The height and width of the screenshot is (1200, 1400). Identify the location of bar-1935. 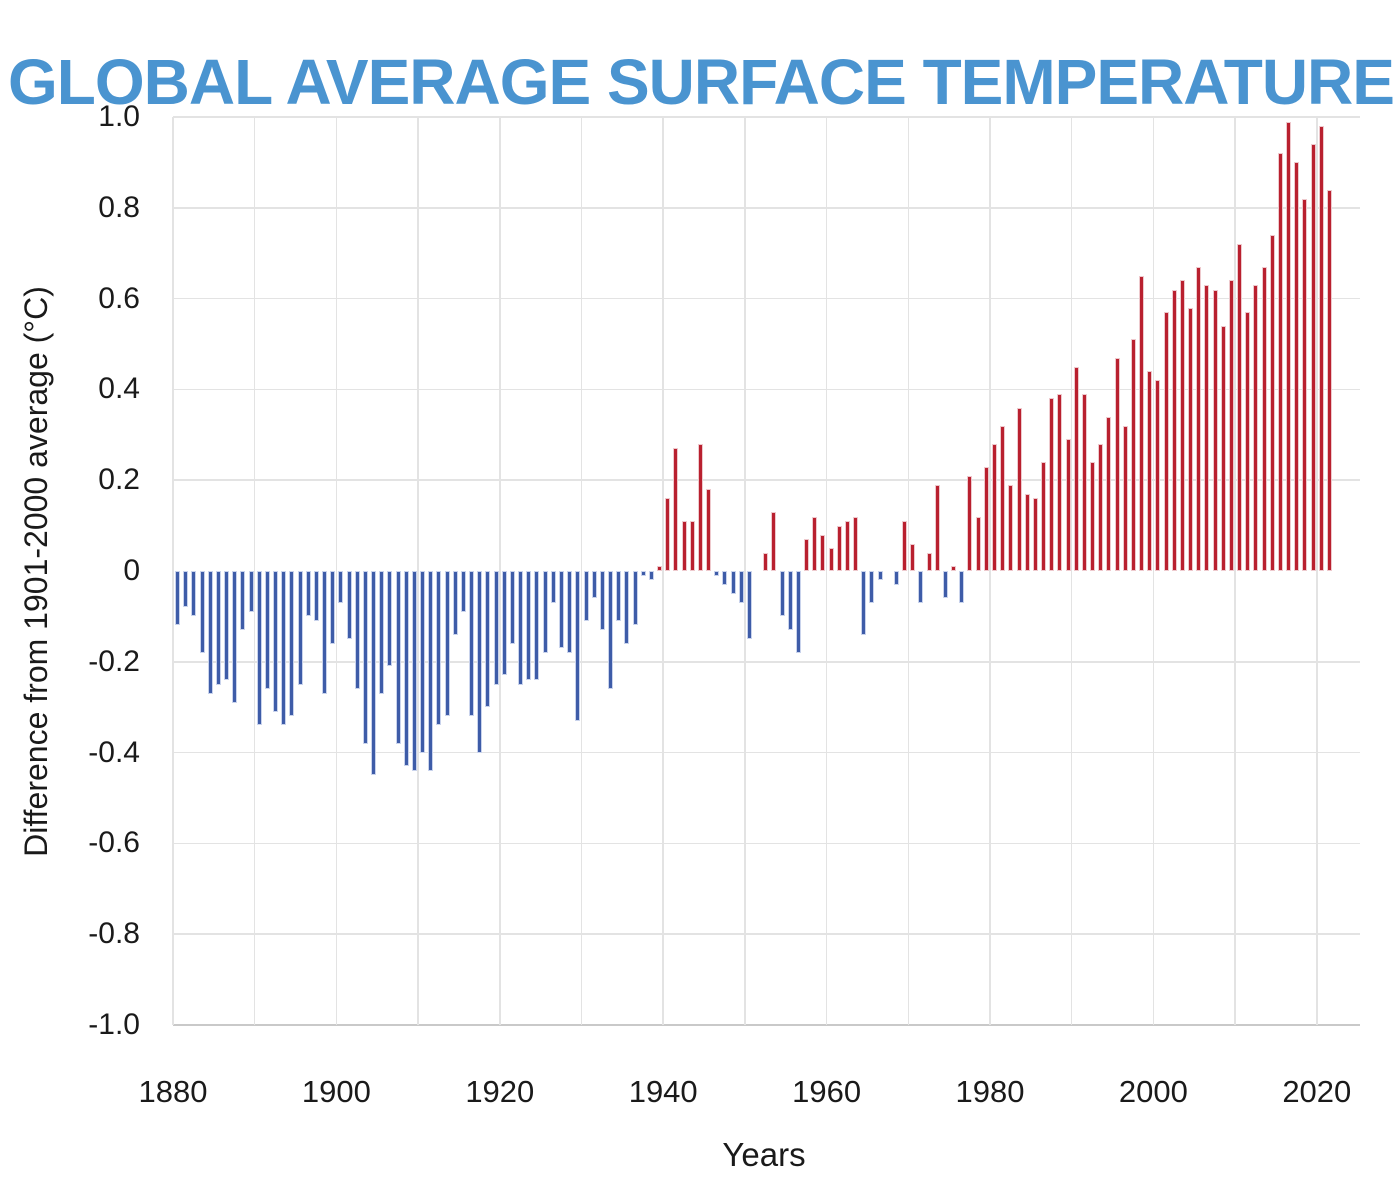
(627, 607).